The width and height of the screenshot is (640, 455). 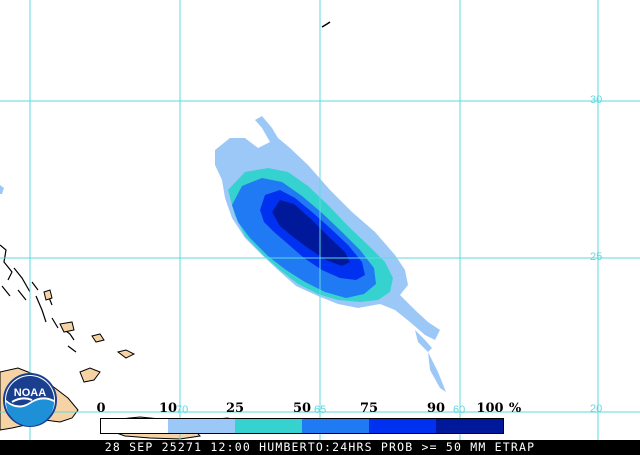 What do you see at coordinates (369, 408) in the screenshot?
I see `legend-value-75: 75` at bounding box center [369, 408].